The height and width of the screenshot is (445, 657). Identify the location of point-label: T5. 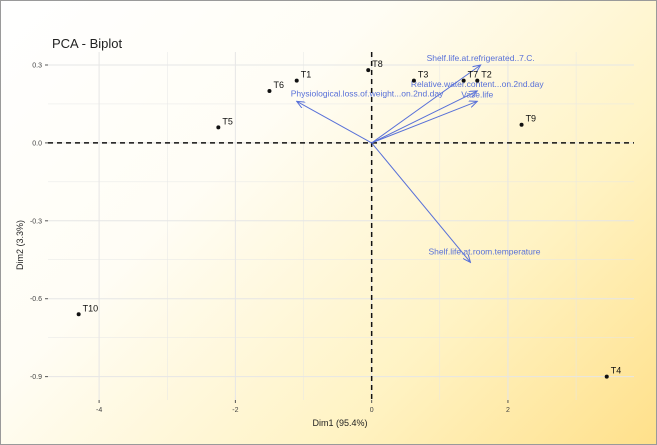
(227, 121).